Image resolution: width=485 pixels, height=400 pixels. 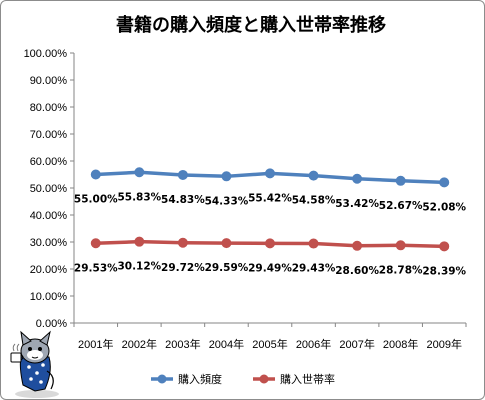 What do you see at coordinates (357, 204) in the screenshot?
I see `data-label: 53.42%` at bounding box center [357, 204].